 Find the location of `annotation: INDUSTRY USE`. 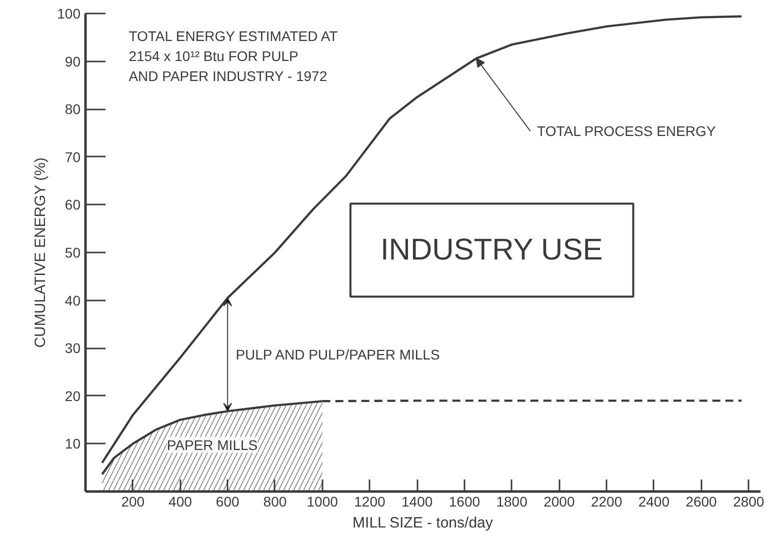

annotation: INDUSTRY USE is located at coordinates (491, 250).